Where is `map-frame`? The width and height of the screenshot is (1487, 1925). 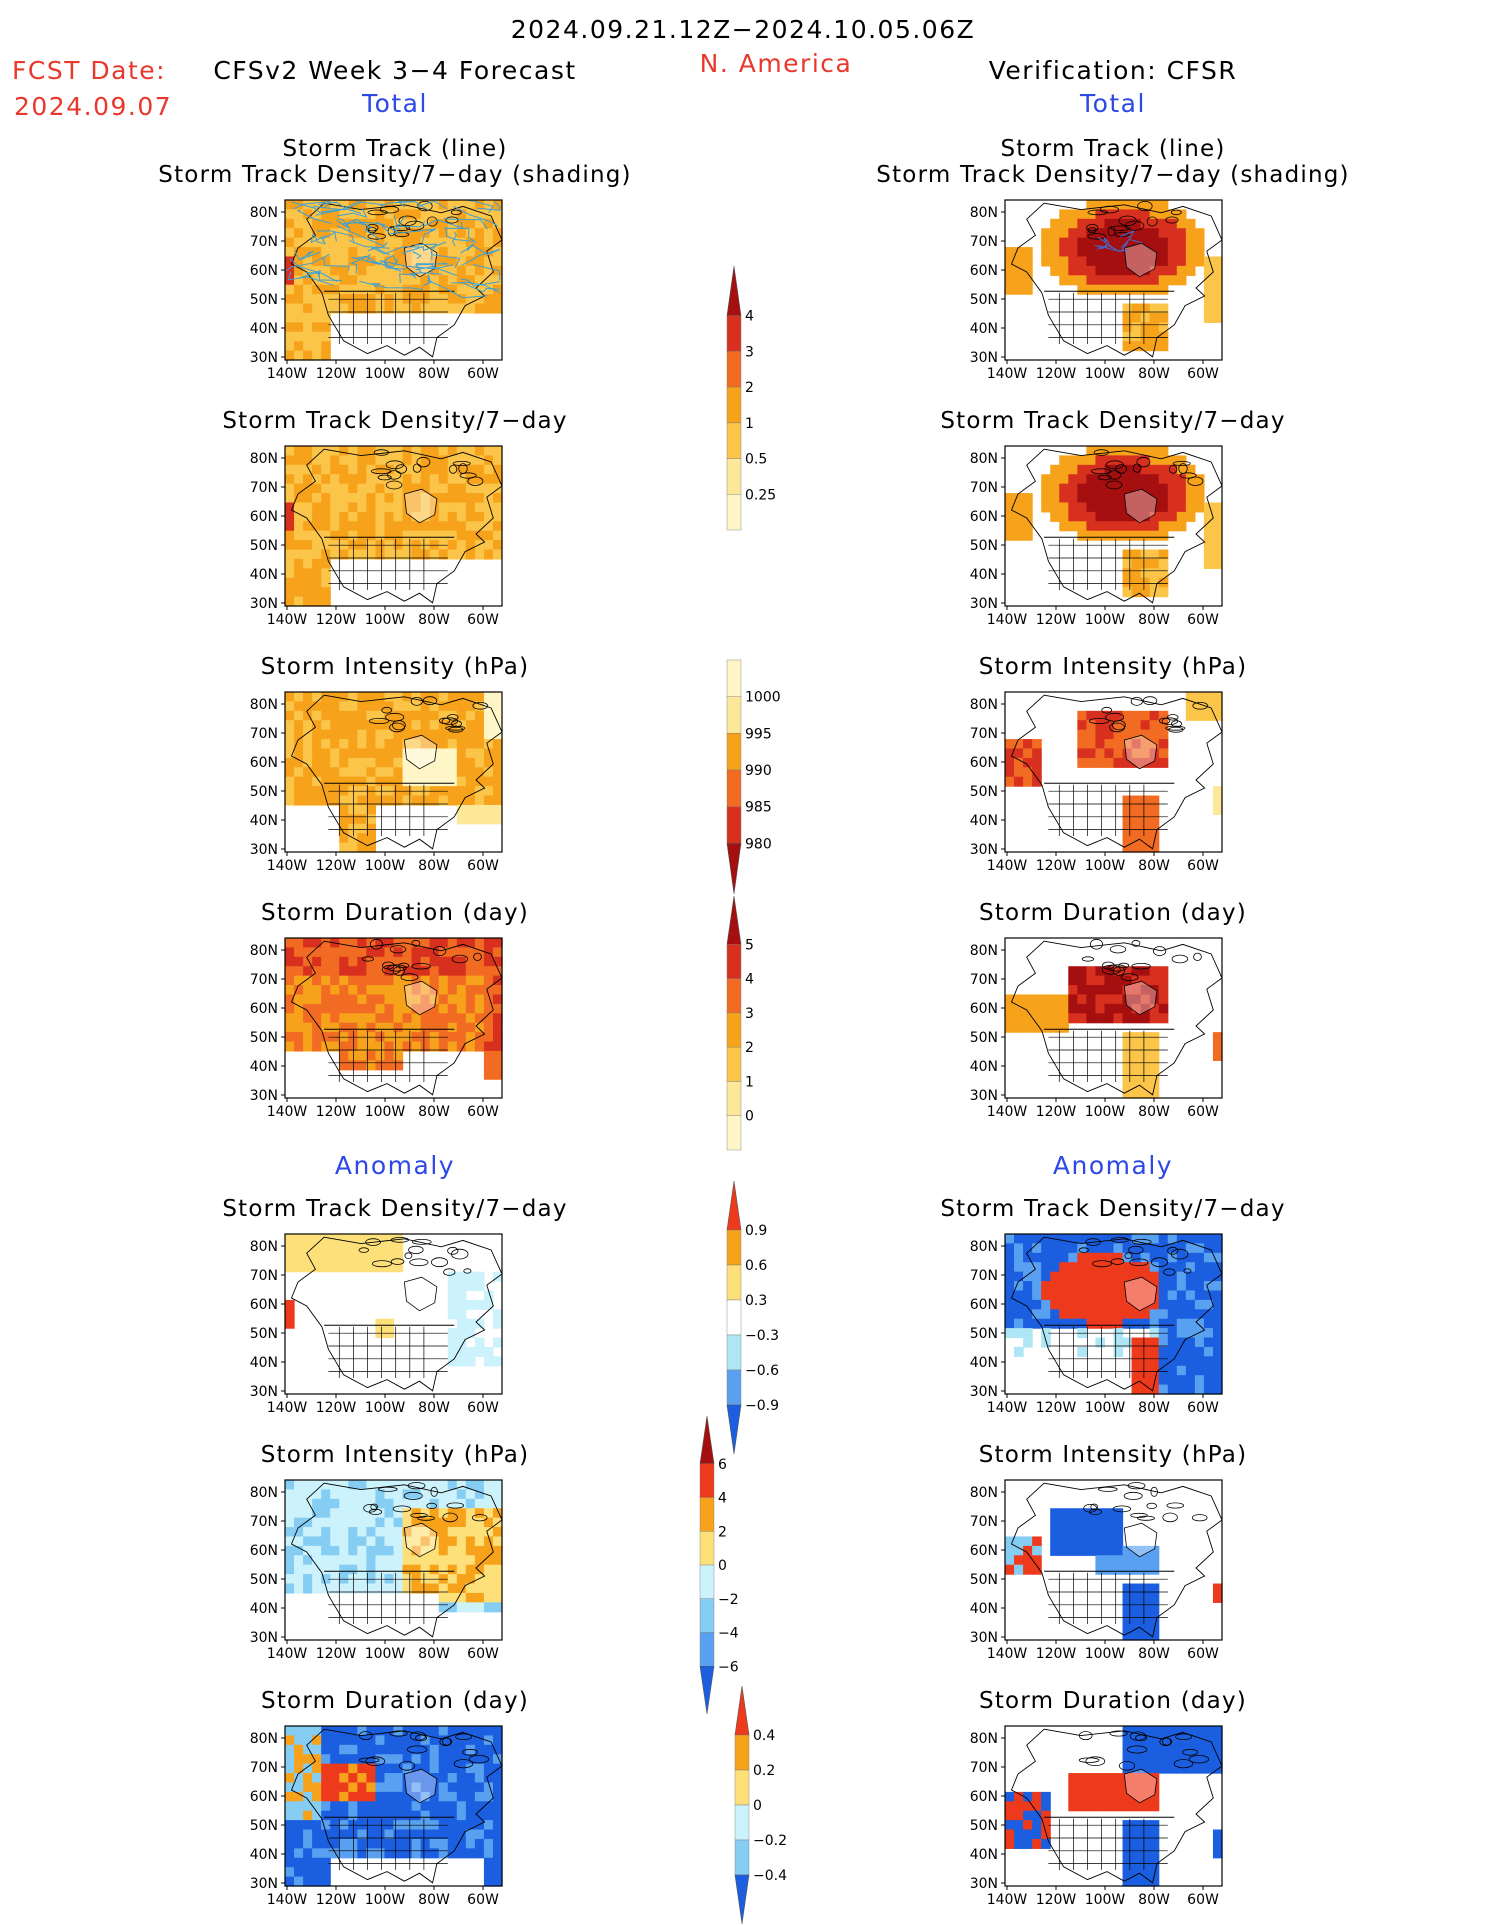
map-frame is located at coordinates (1113, 1806).